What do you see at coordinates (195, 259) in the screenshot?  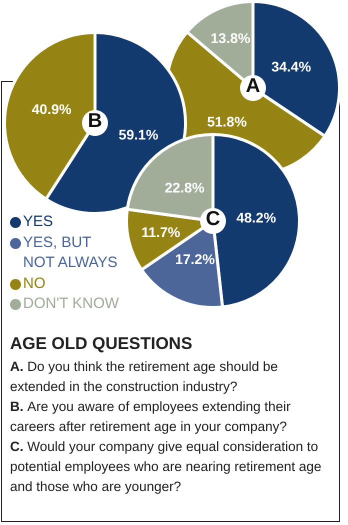 I see `data-label: 17.2%` at bounding box center [195, 259].